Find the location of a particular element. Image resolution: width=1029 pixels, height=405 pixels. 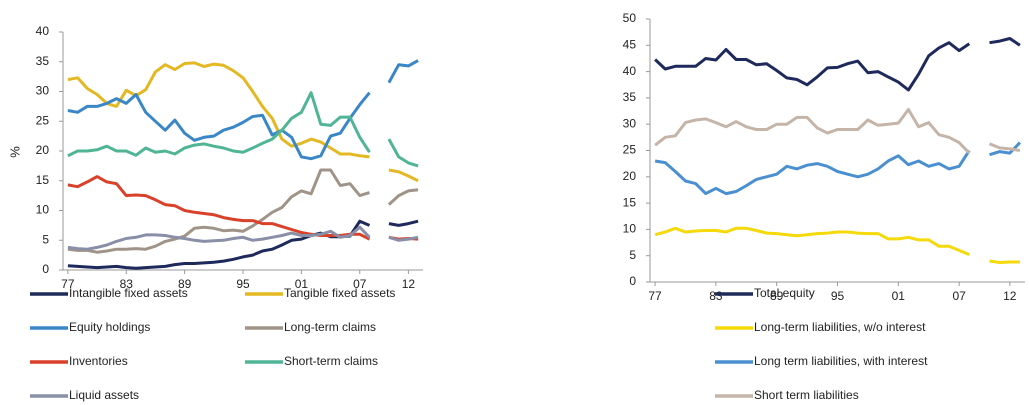

legend-label: Total equity is located at coordinates (784, 293).